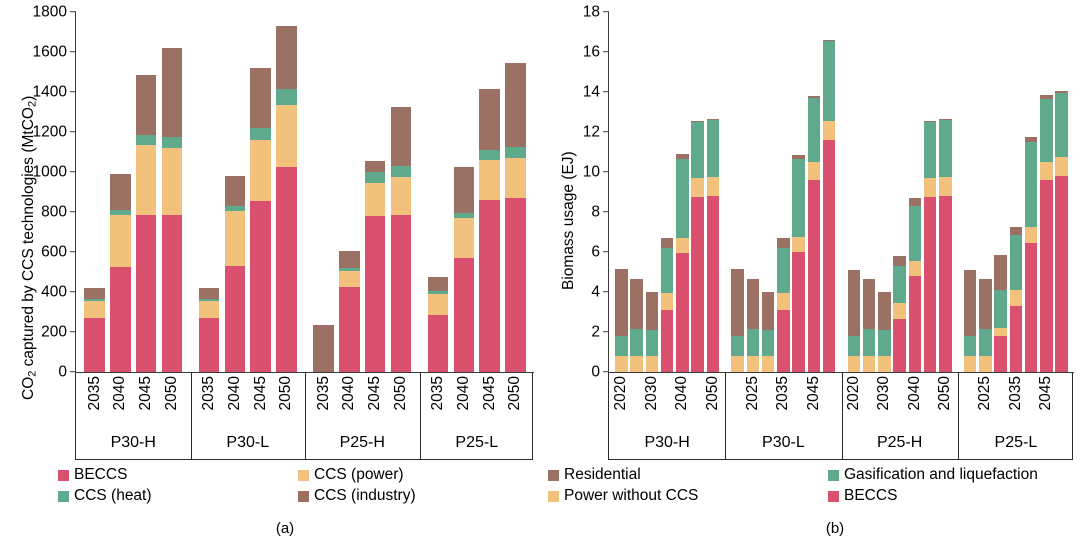  I want to click on legend-item: Gasification and liquefaction, so click(933, 475).